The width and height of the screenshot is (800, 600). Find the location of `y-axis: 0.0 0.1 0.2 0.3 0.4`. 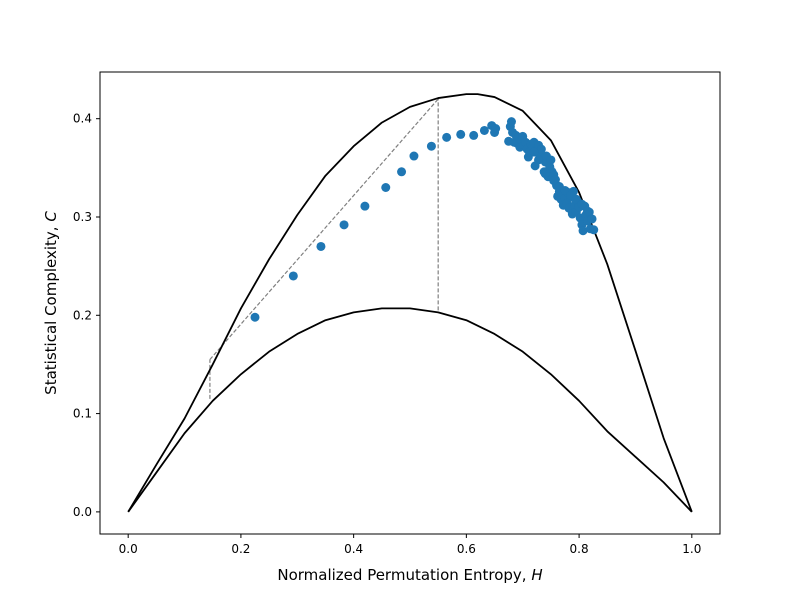

y-axis: 0.0 0.1 0.2 0.3 0.4 is located at coordinates (86, 315).